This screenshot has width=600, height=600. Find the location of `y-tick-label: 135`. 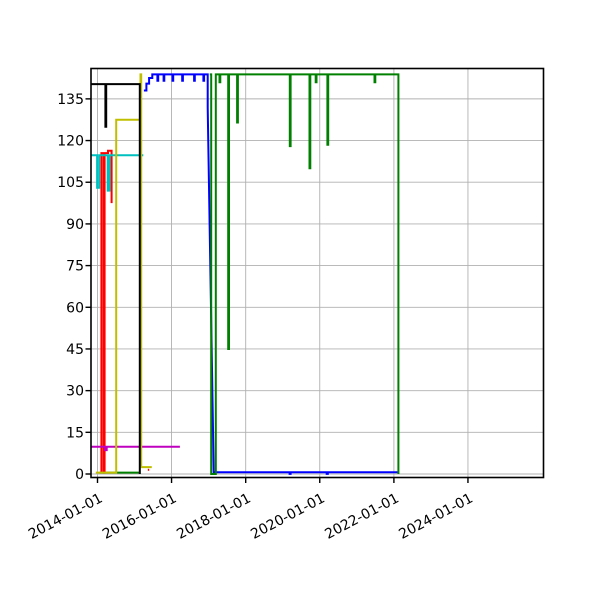

y-tick-label: 135 is located at coordinates (70, 100).